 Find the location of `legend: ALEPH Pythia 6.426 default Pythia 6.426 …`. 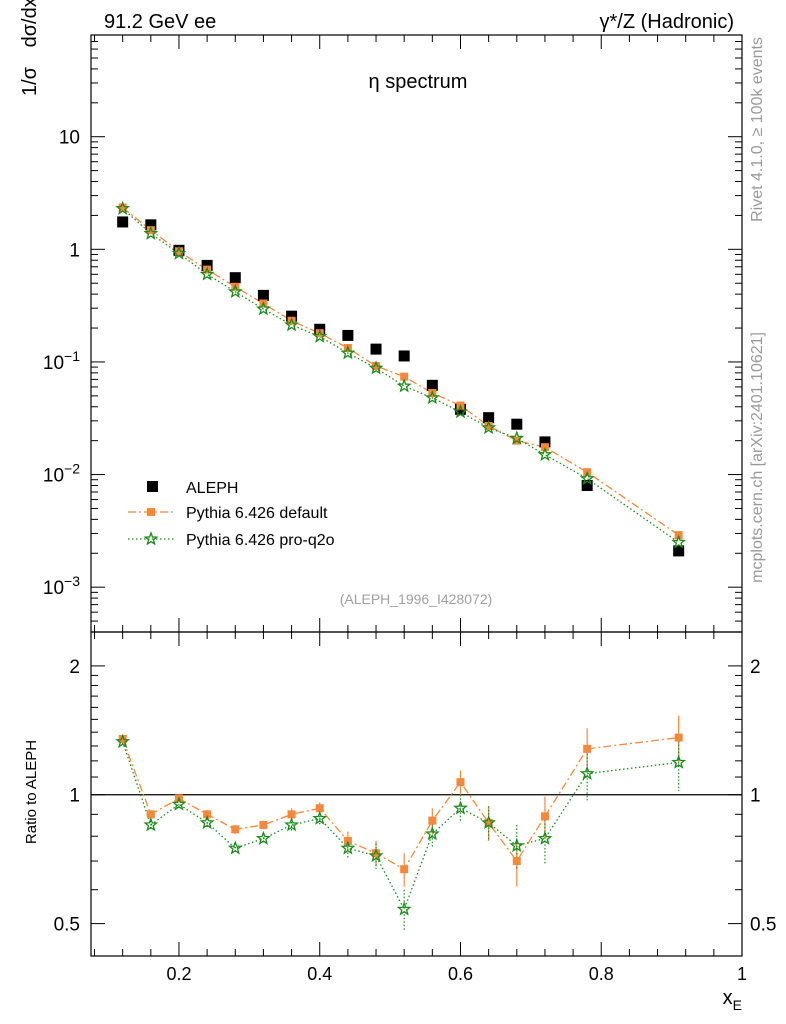

legend: ALEPH Pythia 6.426 default Pythia 6.426 … is located at coordinates (231, 514).